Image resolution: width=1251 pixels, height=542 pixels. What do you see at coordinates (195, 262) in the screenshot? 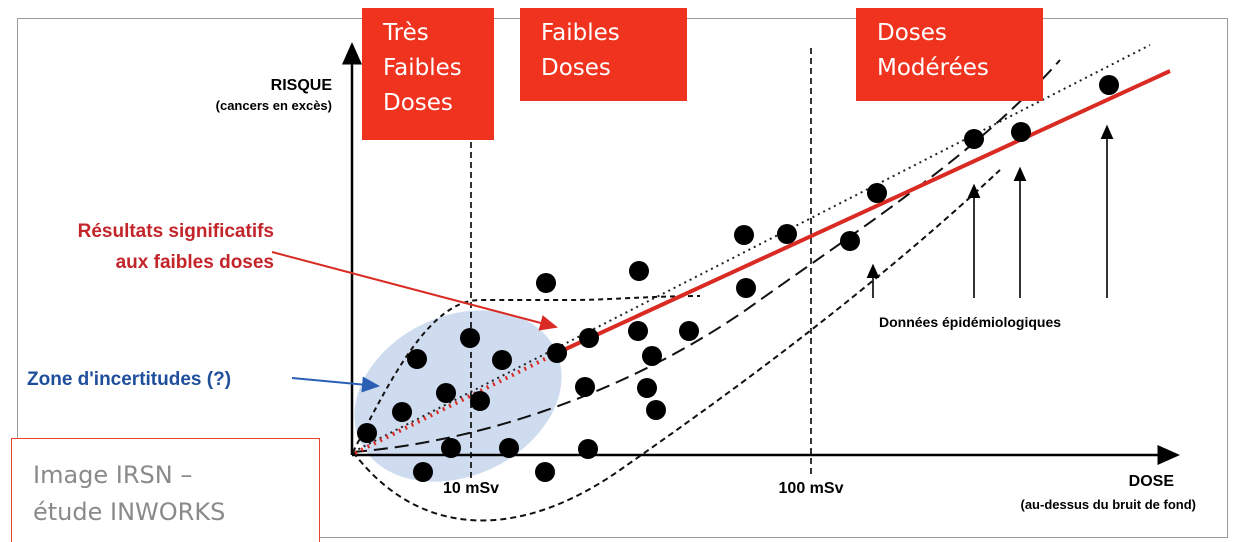
I see `significant-text-line2: aux faibles doses` at bounding box center [195, 262].